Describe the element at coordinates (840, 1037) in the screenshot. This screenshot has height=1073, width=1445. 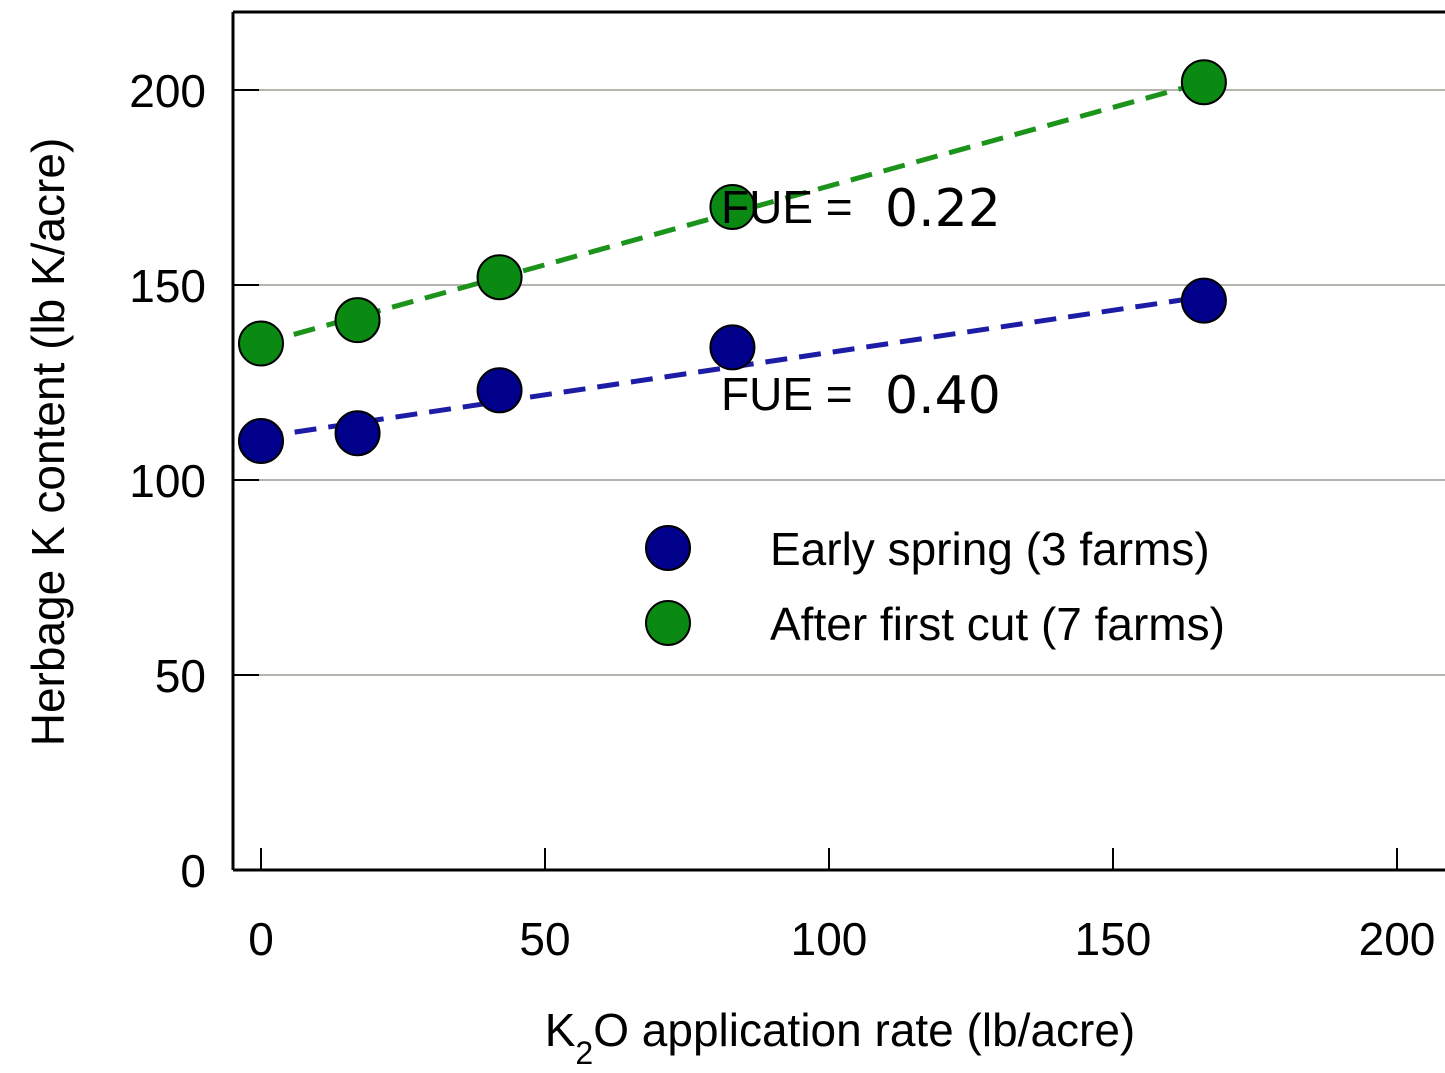
I see `x-axis-title: K2O application rate (lb/acre)` at that location.